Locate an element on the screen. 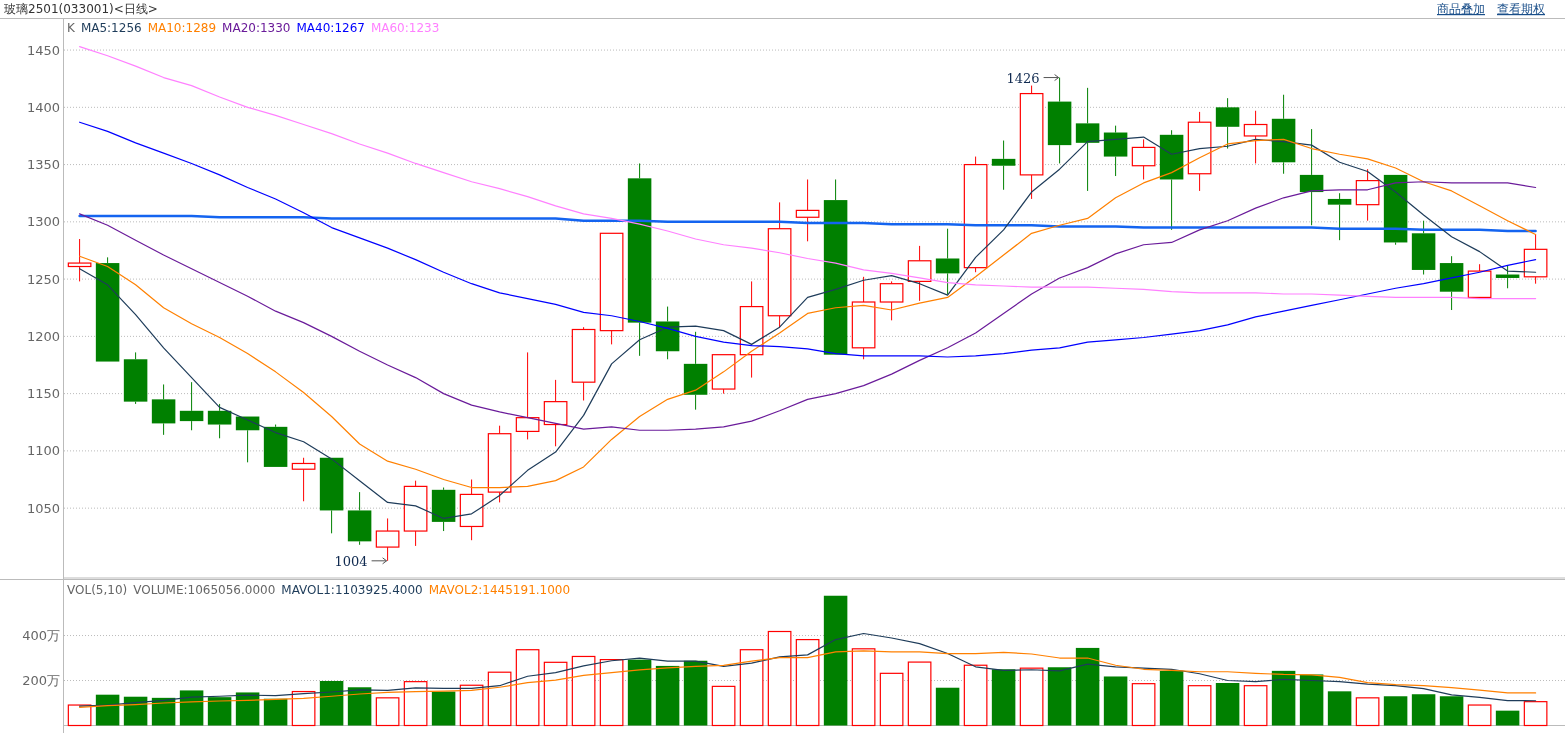  text: MAVOL2:1445191.1000 is located at coordinates (499, 590).